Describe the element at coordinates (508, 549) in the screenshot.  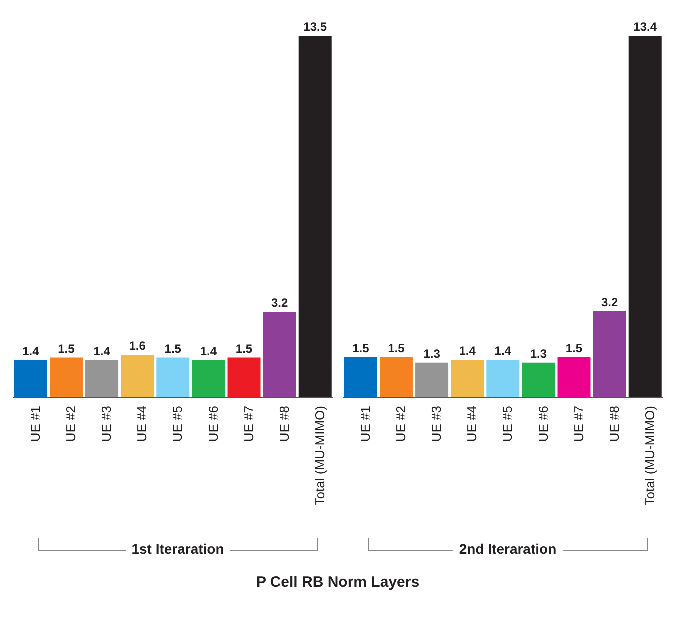
I see `x-axis-title: 2nd Iteraration` at that location.